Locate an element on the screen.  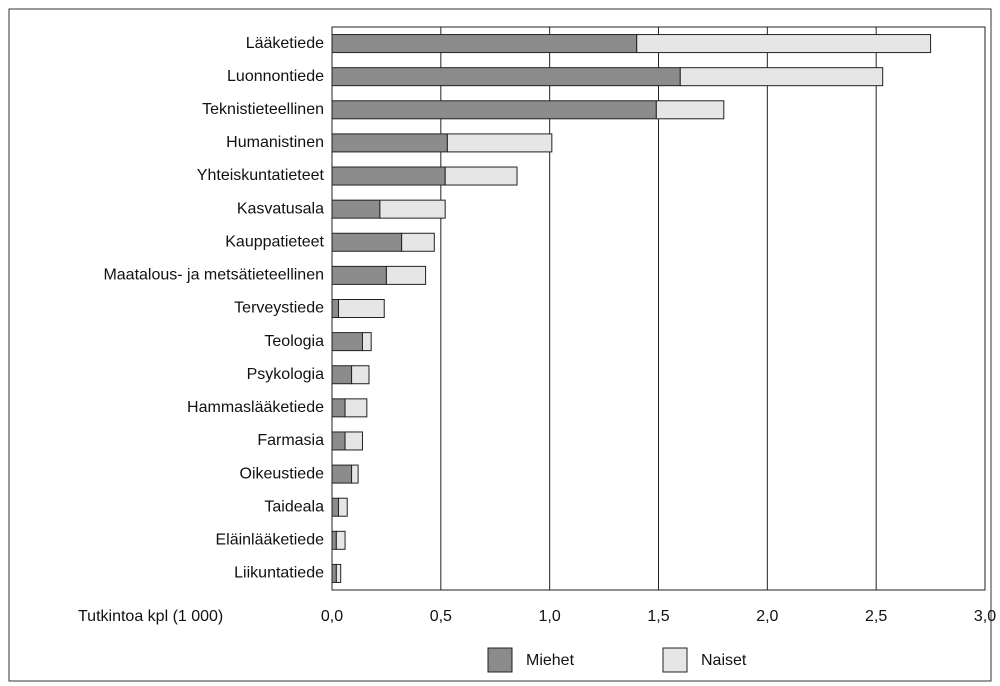
legend-label: Miehet is located at coordinates (550, 660).